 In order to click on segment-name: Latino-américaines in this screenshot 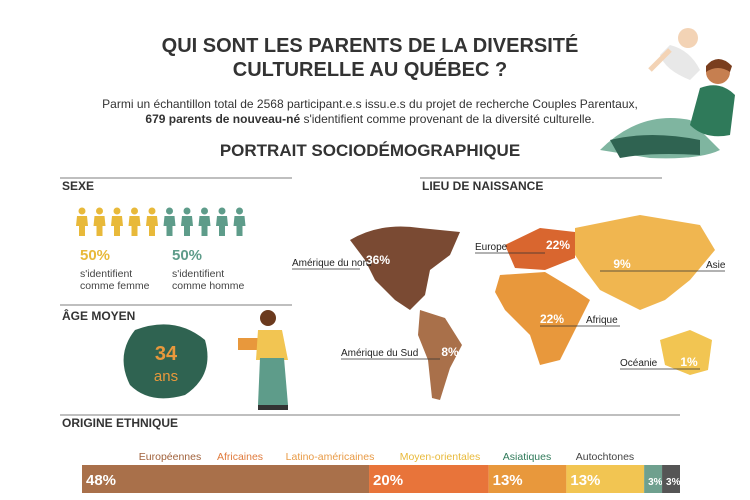, I will do `click(330, 457)`.